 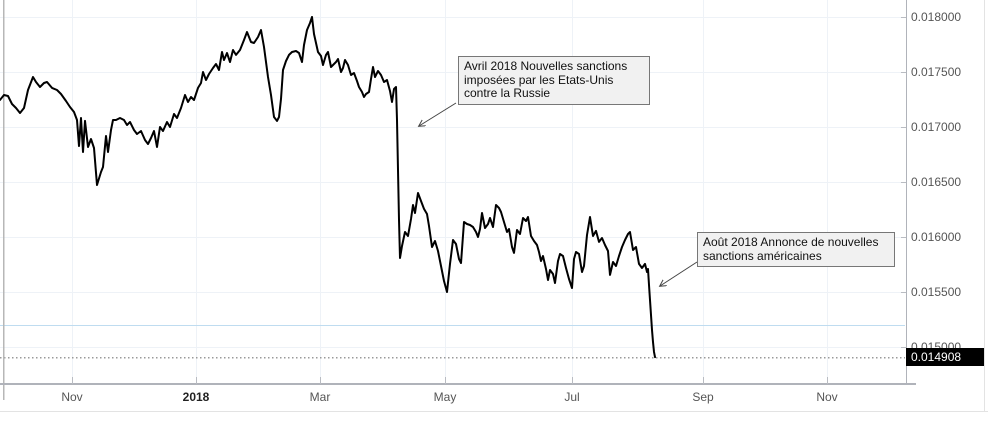 I want to click on y-axis-label: 0.016000, so click(x=936, y=237).